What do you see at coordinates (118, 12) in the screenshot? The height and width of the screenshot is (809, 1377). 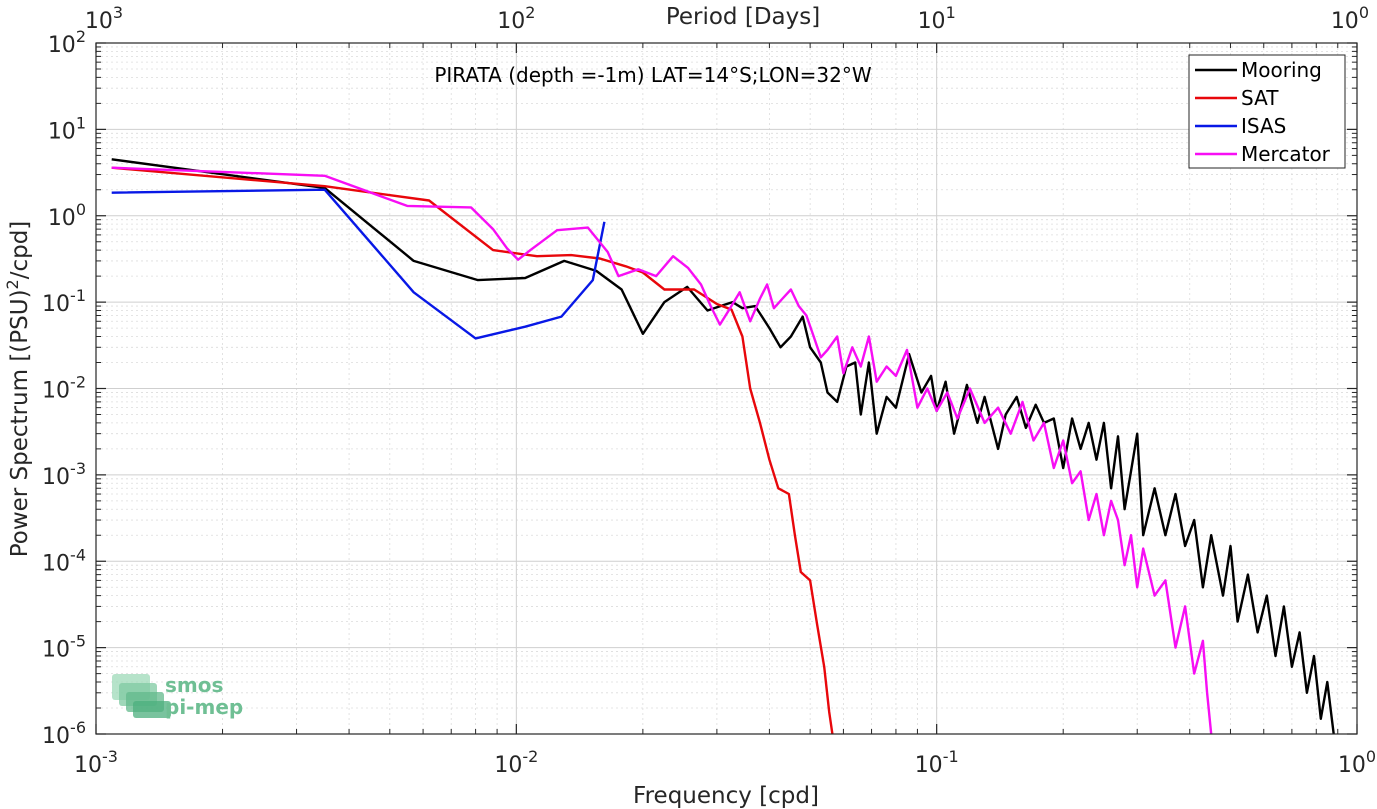 I see `top-tick-label-exp: 3` at bounding box center [118, 12].